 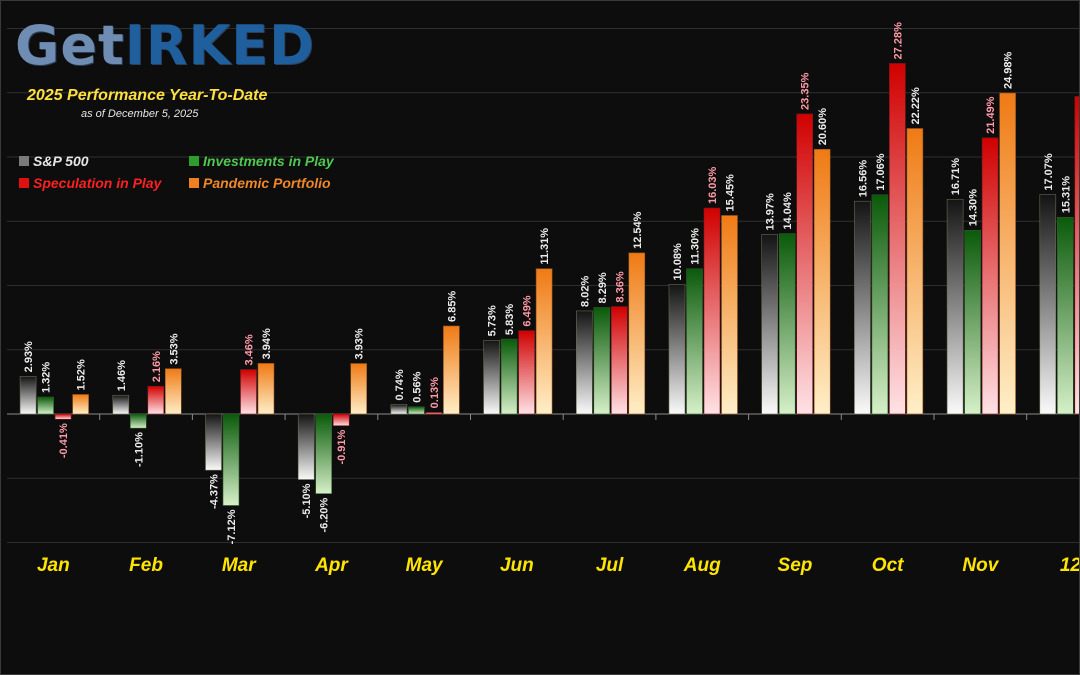 What do you see at coordinates (678, 262) in the screenshot?
I see `data-label: 10.08%` at bounding box center [678, 262].